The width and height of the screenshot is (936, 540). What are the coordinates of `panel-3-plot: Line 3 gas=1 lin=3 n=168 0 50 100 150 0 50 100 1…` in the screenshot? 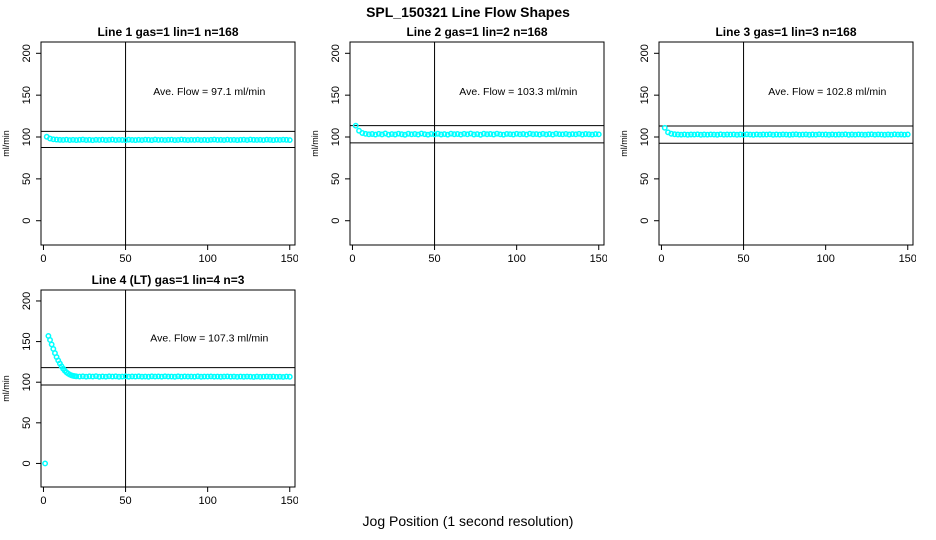 It's located at (768, 145).